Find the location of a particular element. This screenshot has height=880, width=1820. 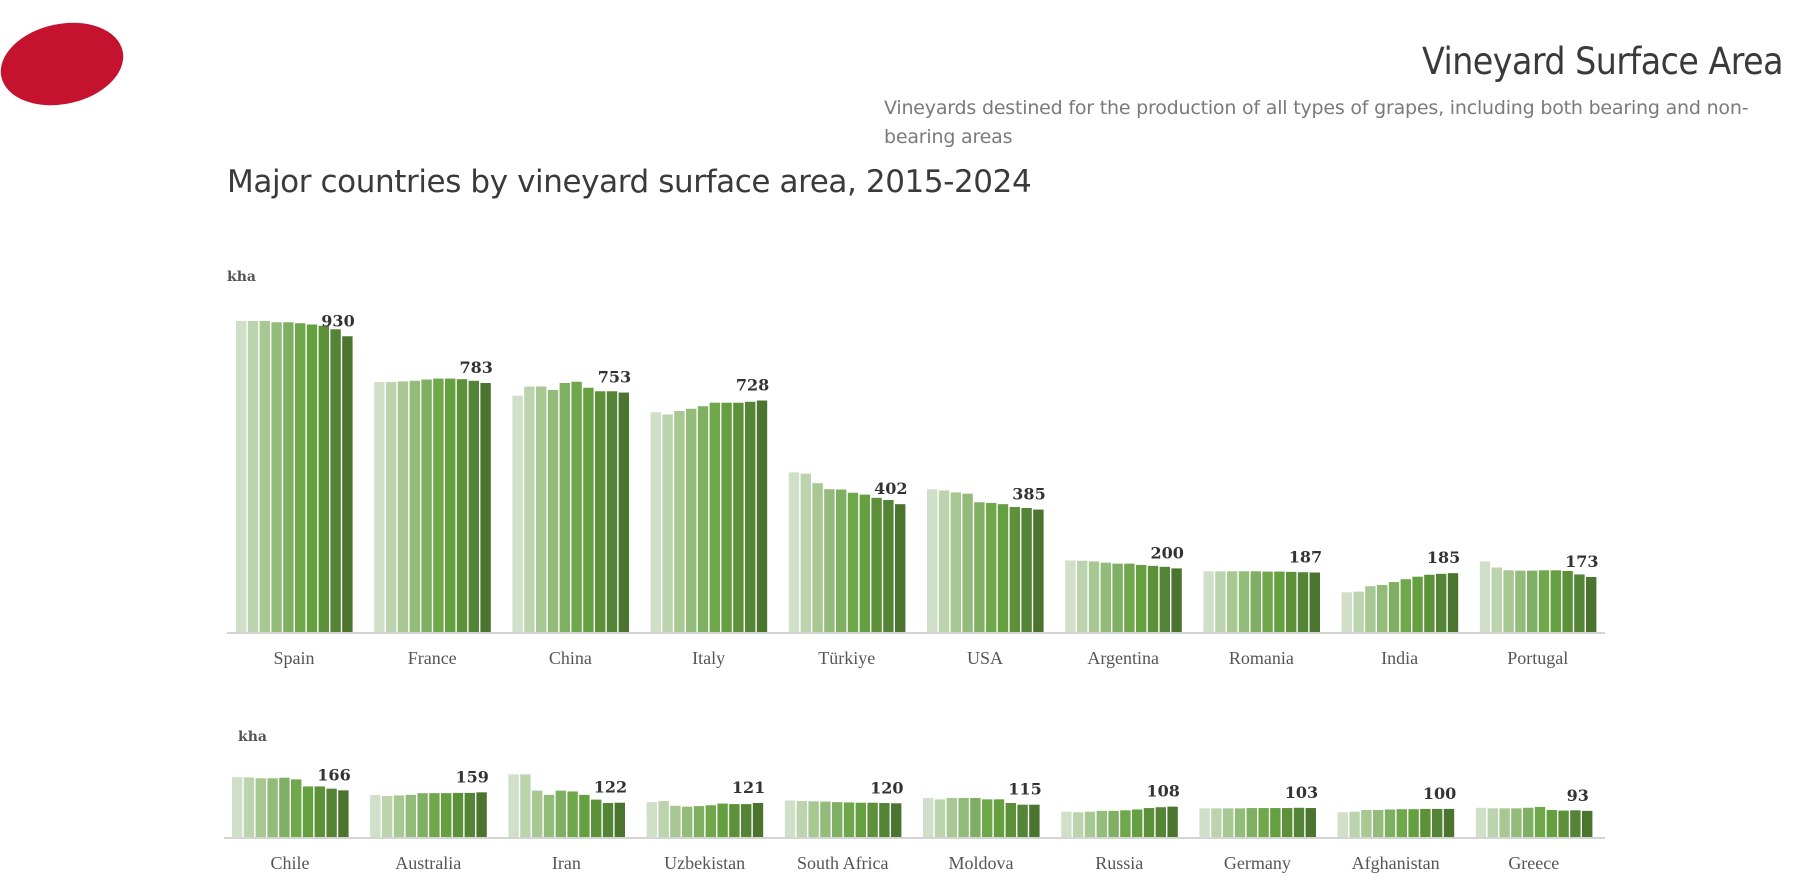

bar-spain-2020 is located at coordinates (300, 477).